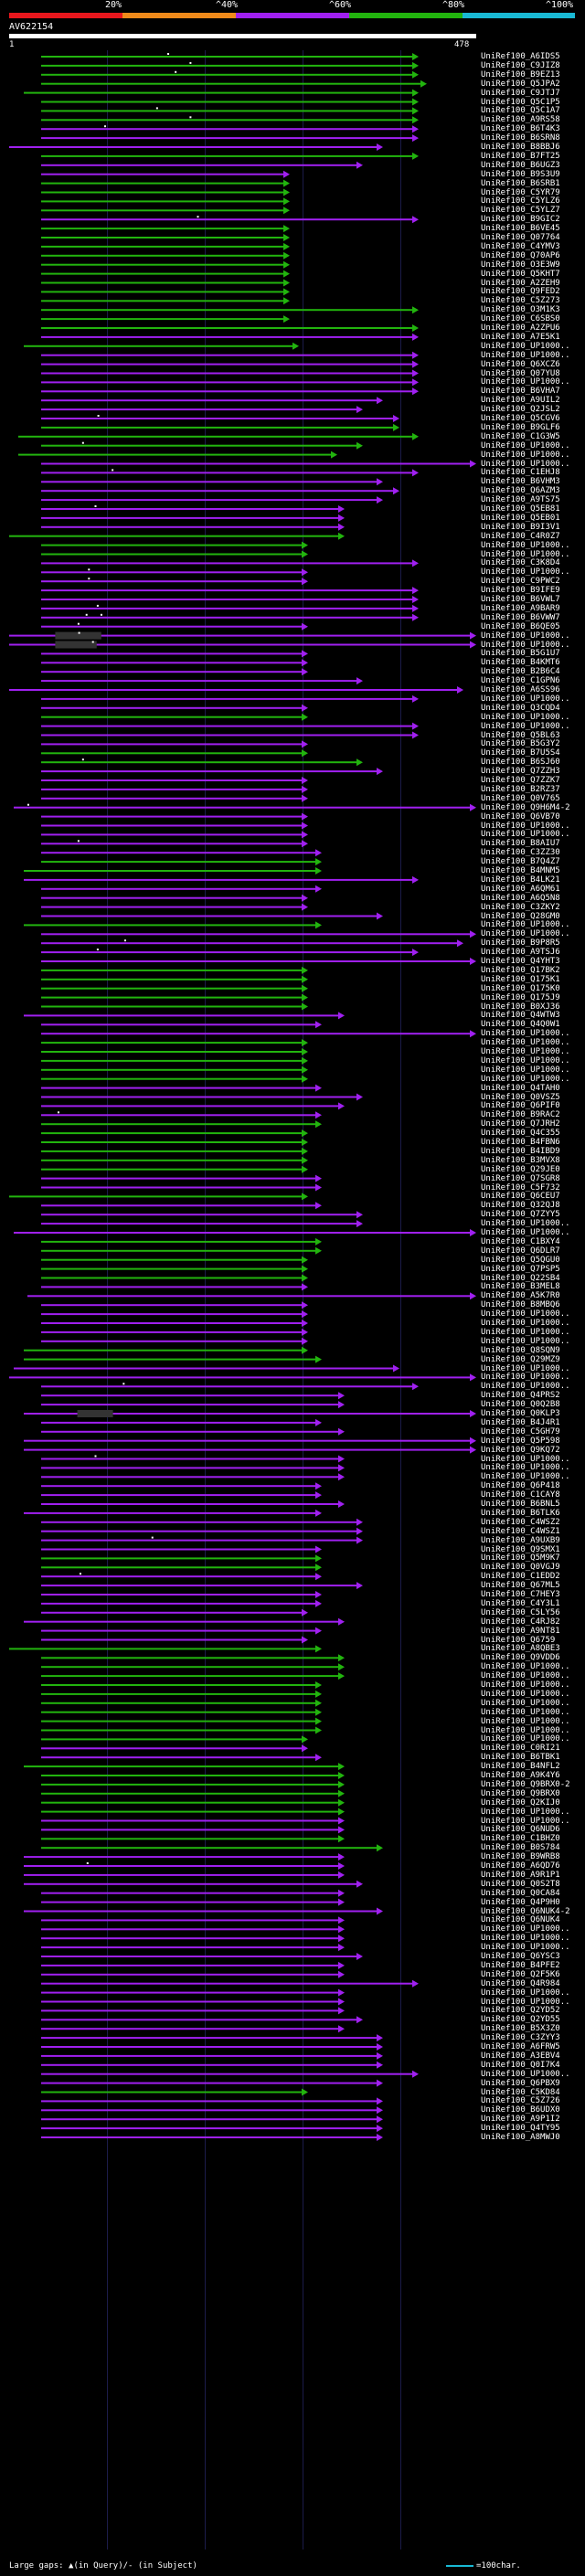  Describe the element at coordinates (520, 608) in the screenshot. I see `hit-label-link: UniRef100_A9BAR9` at that location.